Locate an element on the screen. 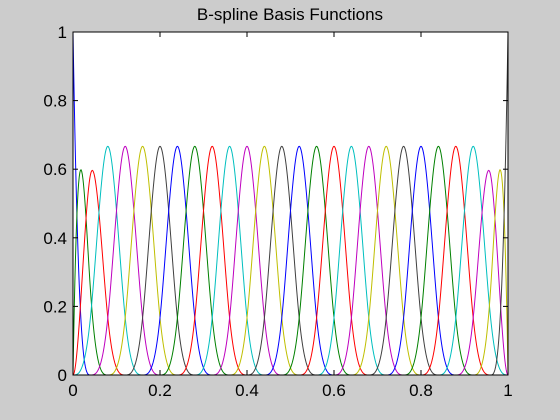  x-tick-label: 0.6 is located at coordinates (334, 390).